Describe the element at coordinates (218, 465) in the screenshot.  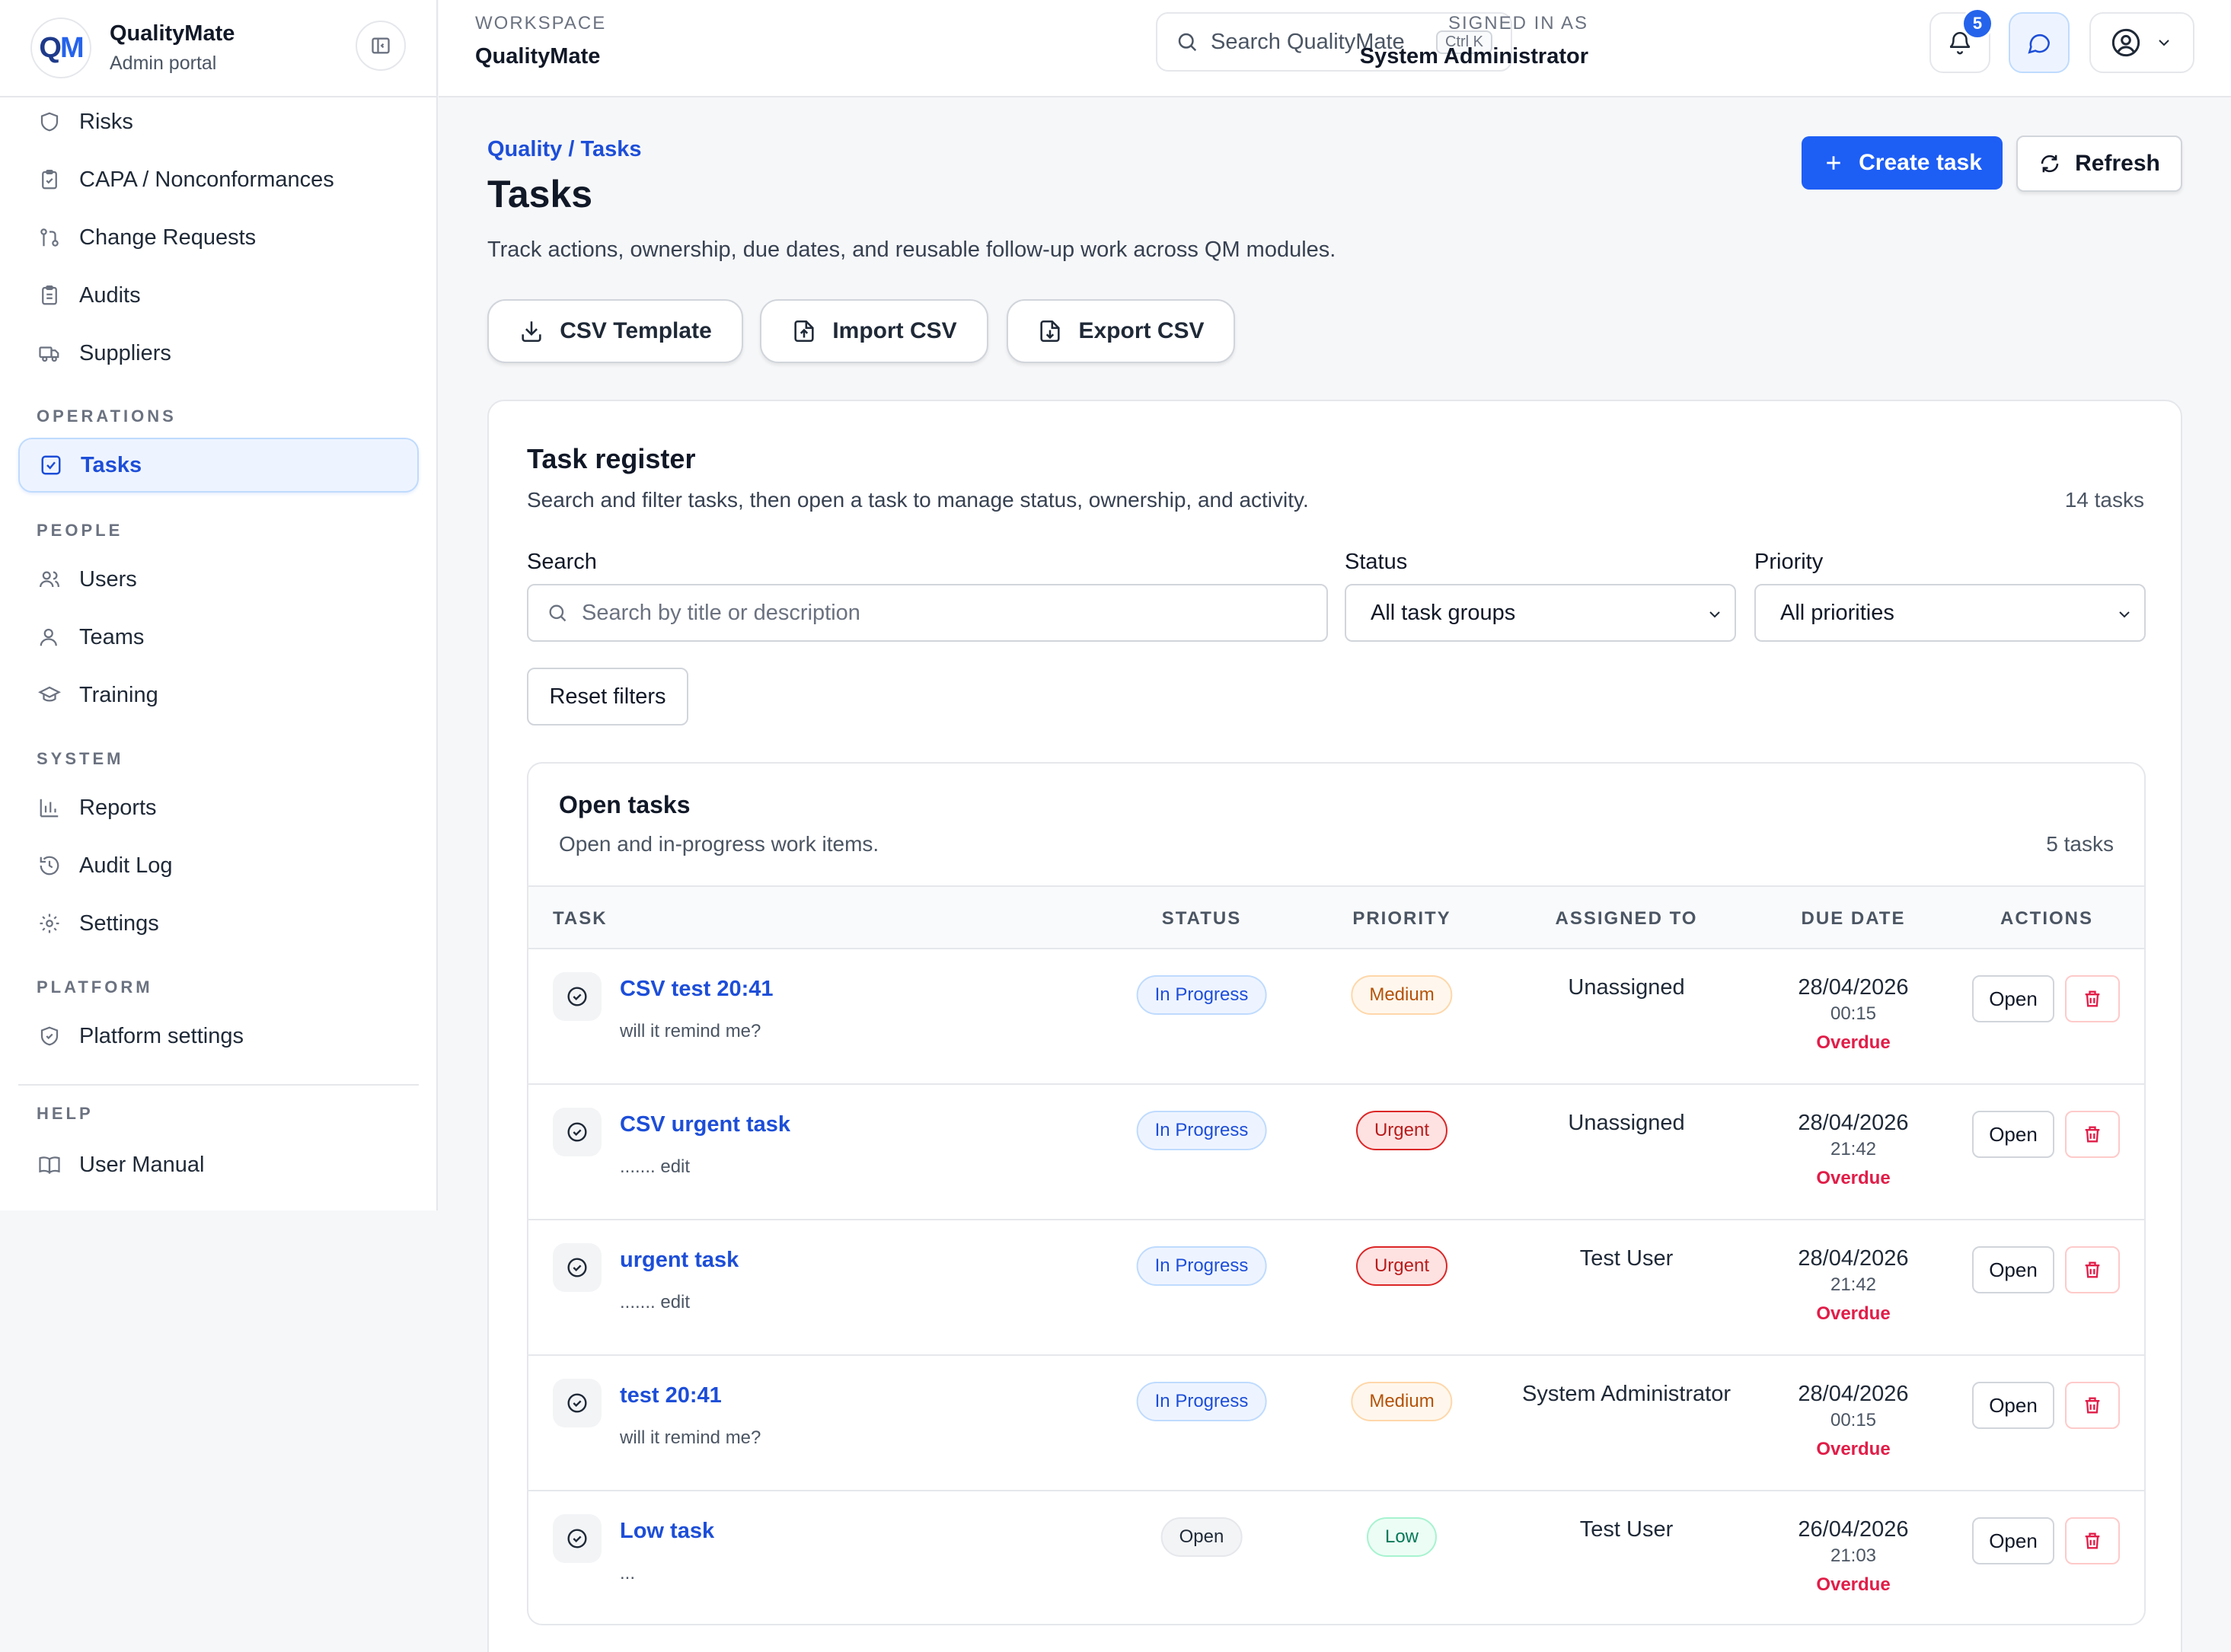
I see `sidebar-item-tasks: Tasks` at that location.